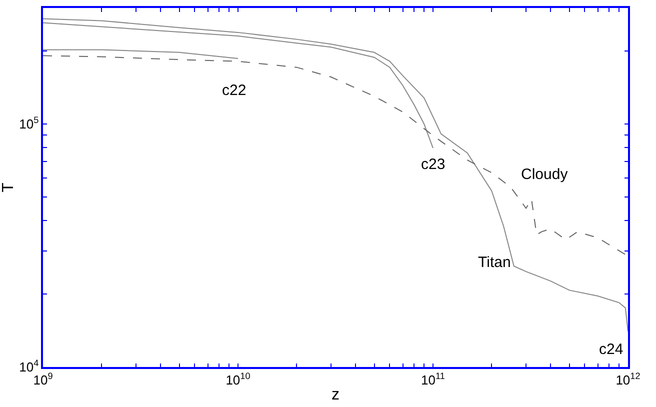 This screenshot has height=407, width=656. What do you see at coordinates (628, 379) in the screenshot?
I see `x-tick-label: 10$^{12}$` at bounding box center [628, 379].